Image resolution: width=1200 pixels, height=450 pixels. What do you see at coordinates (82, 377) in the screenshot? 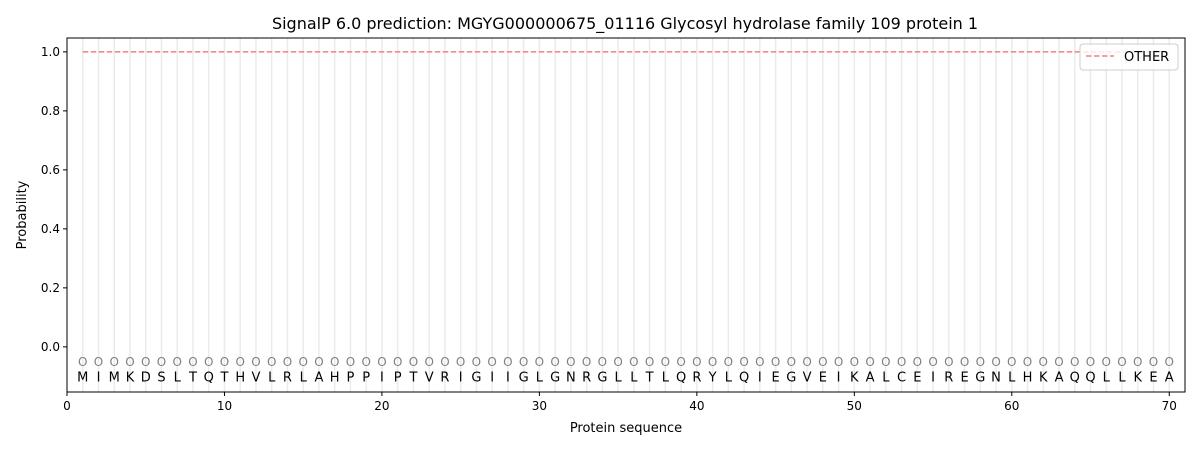
I see `residue-label: M` at bounding box center [82, 377].